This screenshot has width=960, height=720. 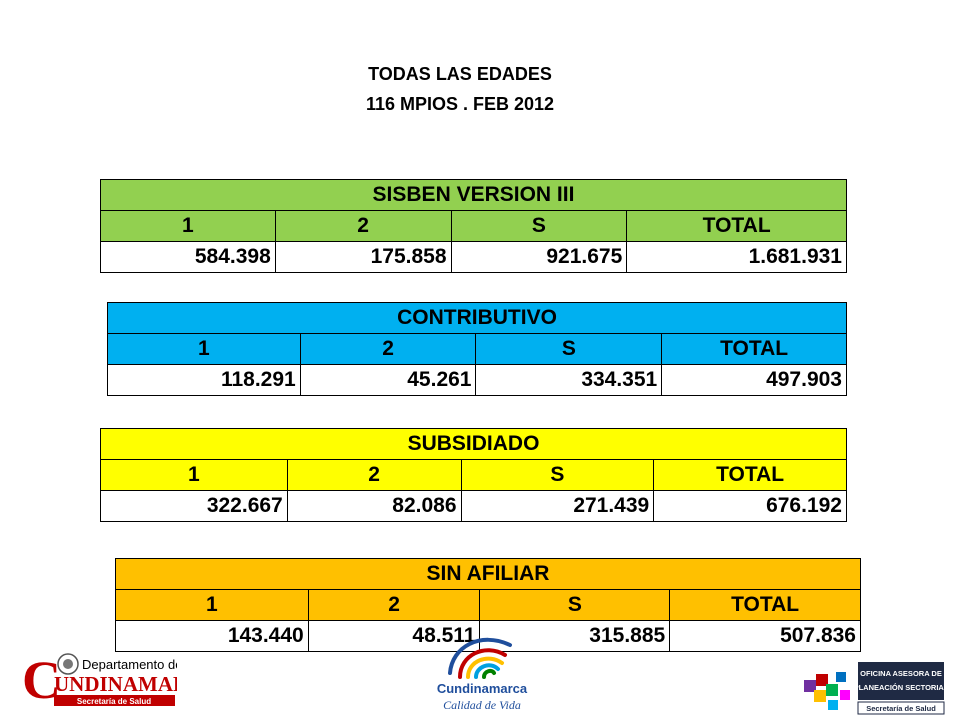 What do you see at coordinates (575, 636) in the screenshot?
I see `value-cell: 315.885` at bounding box center [575, 636].